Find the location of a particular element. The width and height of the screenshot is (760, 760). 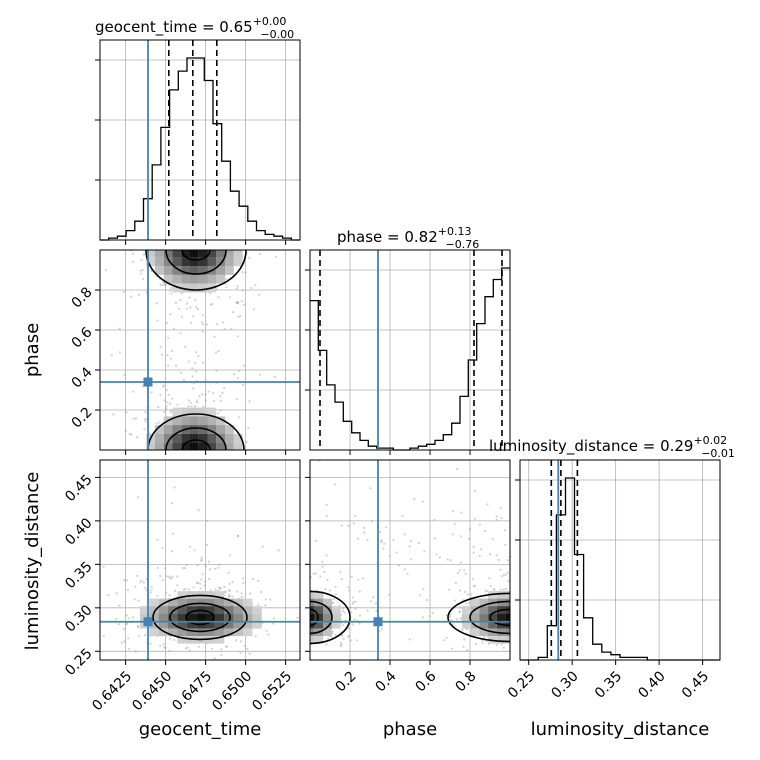

tick-label-geocent_time: 0.6450 is located at coordinates (152, 691).